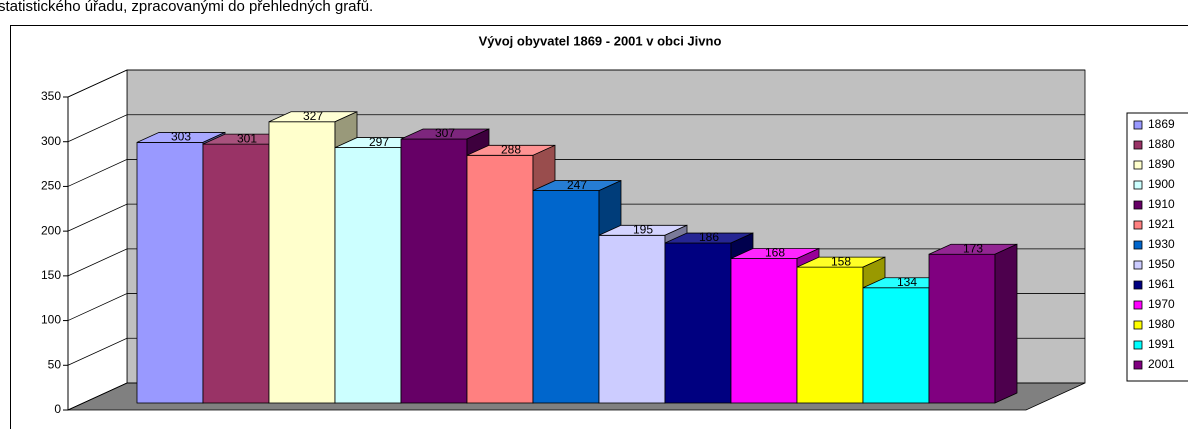 The height and width of the screenshot is (429, 1188). What do you see at coordinates (709, 237) in the screenshot?
I see `value-label: 186` at bounding box center [709, 237].